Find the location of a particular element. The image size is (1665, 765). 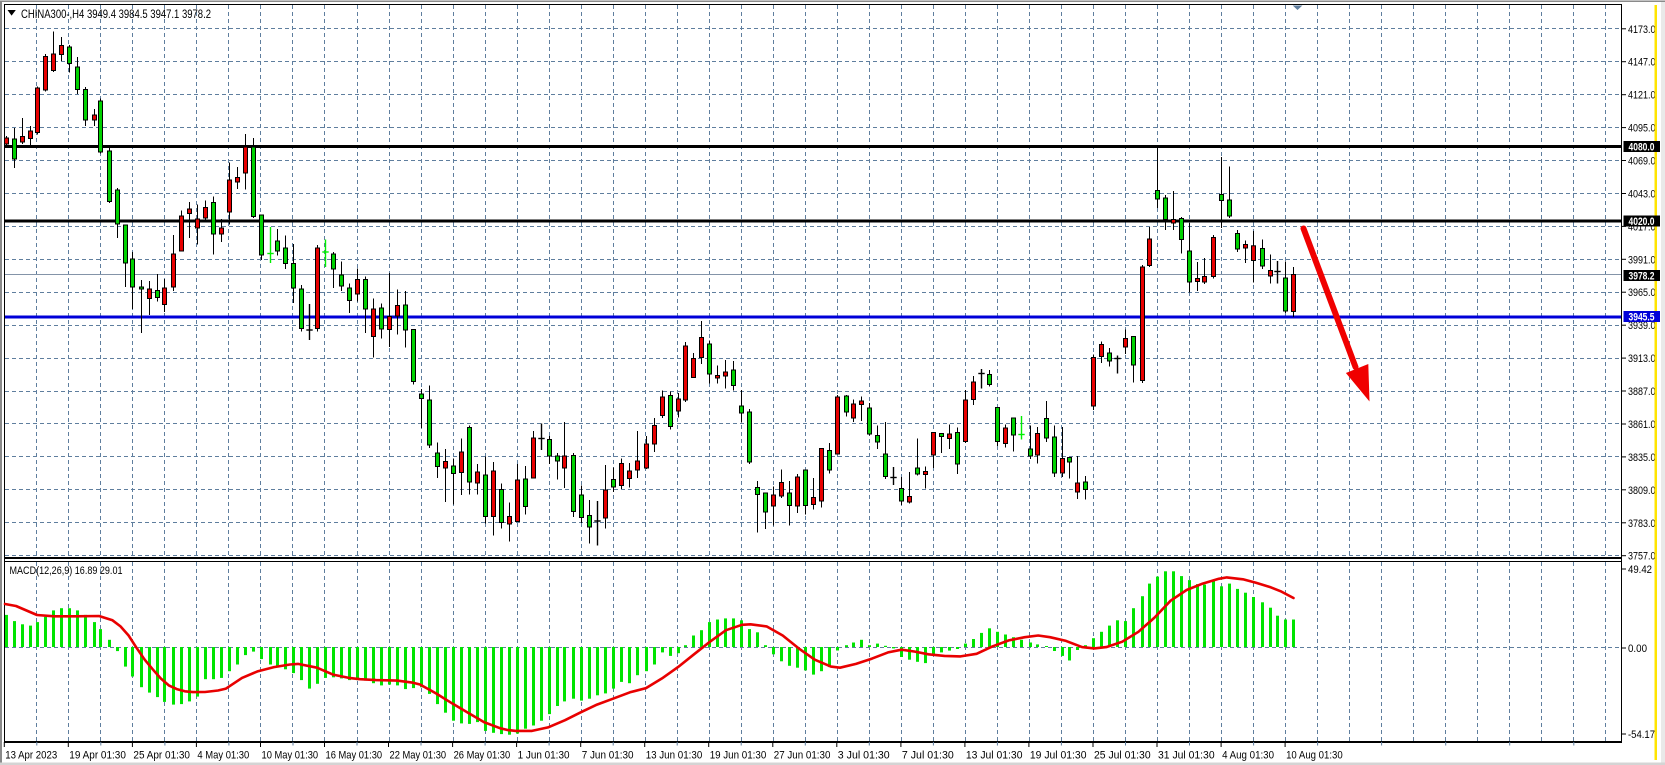

svg-text: 25 Apr 01:30 is located at coordinates (161, 756).